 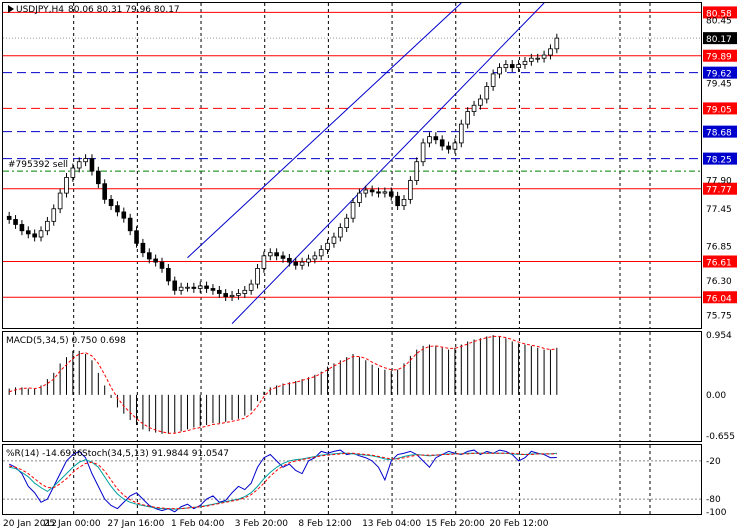 I want to click on x-tick-label: 13 Feb 04:00, so click(x=391, y=524).